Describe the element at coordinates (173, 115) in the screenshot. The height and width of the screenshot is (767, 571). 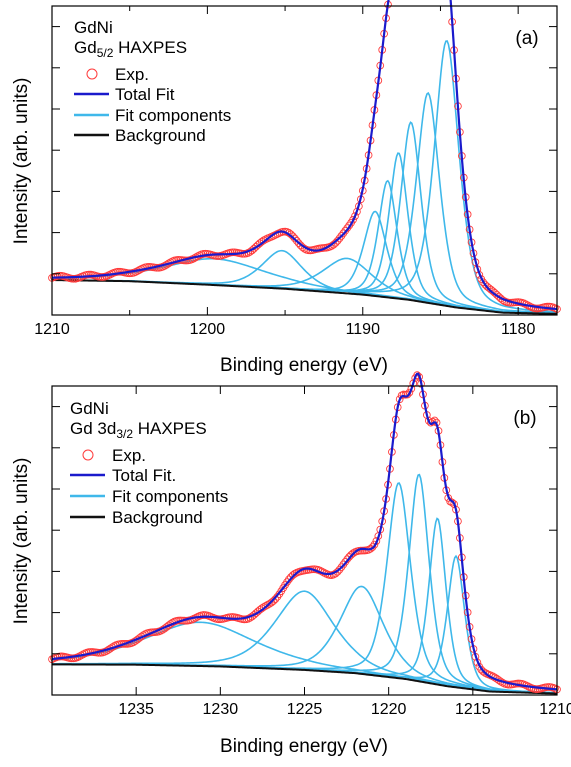
I see `panel-a-legend-components-label: Fit components` at that location.